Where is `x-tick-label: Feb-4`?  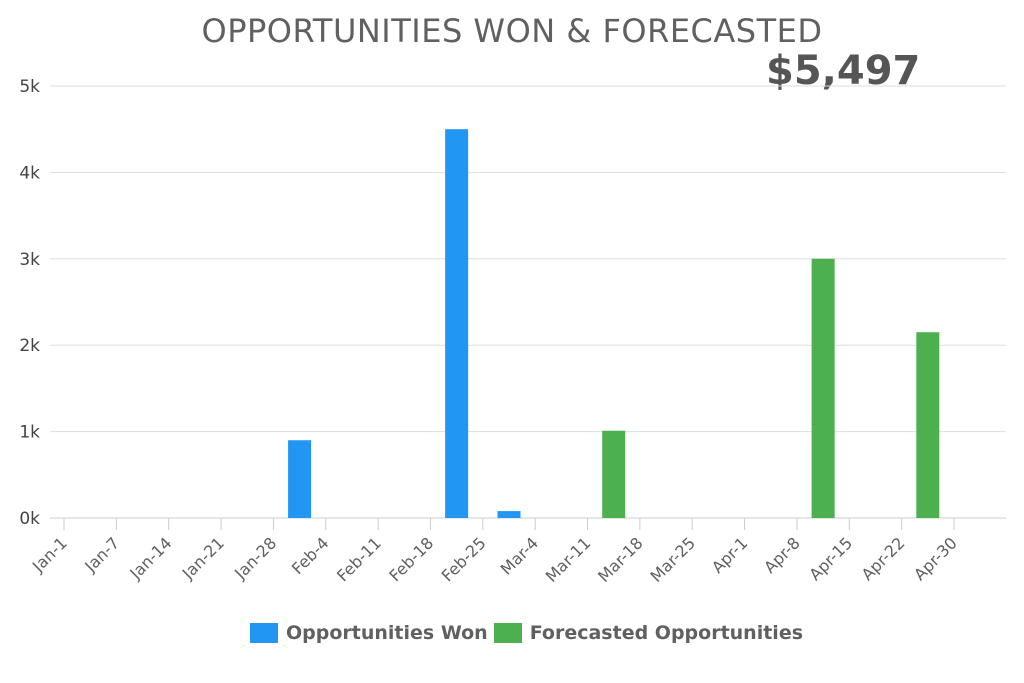 x-tick-label: Feb-4 is located at coordinates (310, 555).